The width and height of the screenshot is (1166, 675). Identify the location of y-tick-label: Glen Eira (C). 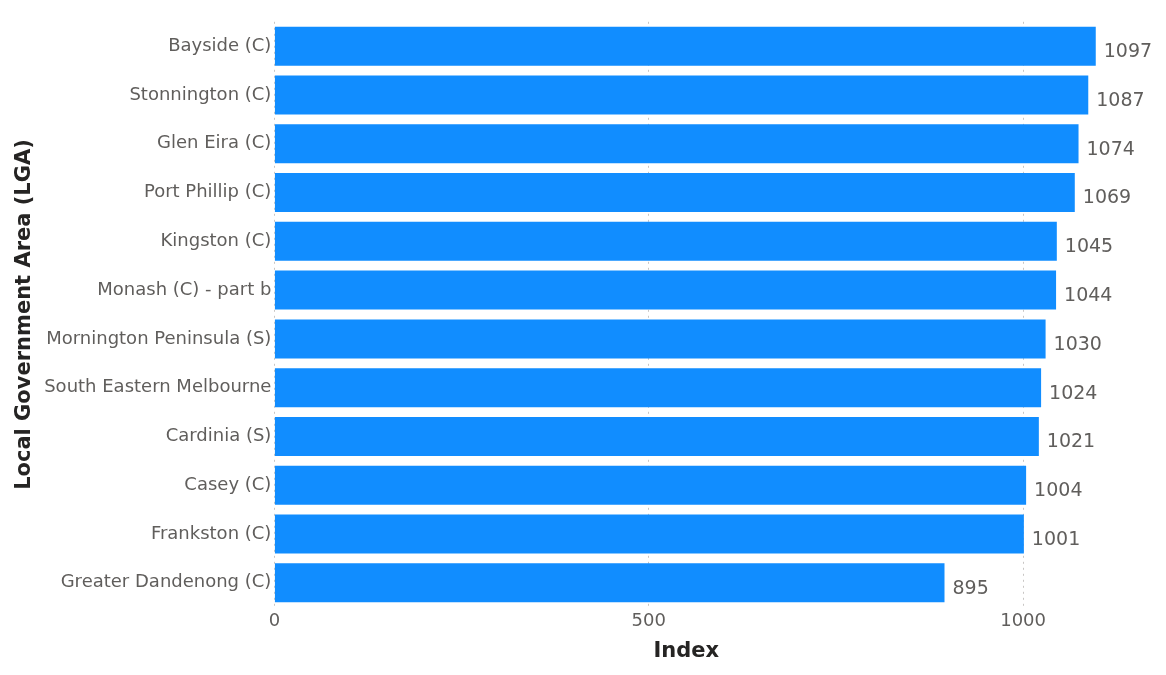
(214, 142).